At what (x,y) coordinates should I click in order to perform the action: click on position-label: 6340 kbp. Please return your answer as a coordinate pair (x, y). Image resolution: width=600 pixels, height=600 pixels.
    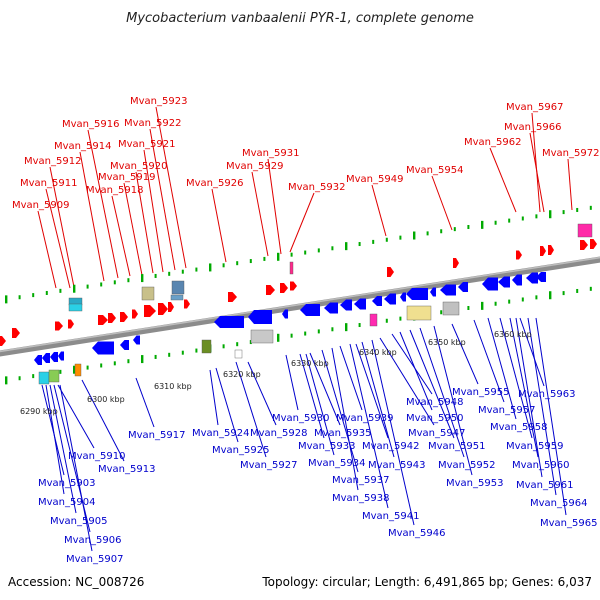
    Looking at the image, I should click on (378, 352).